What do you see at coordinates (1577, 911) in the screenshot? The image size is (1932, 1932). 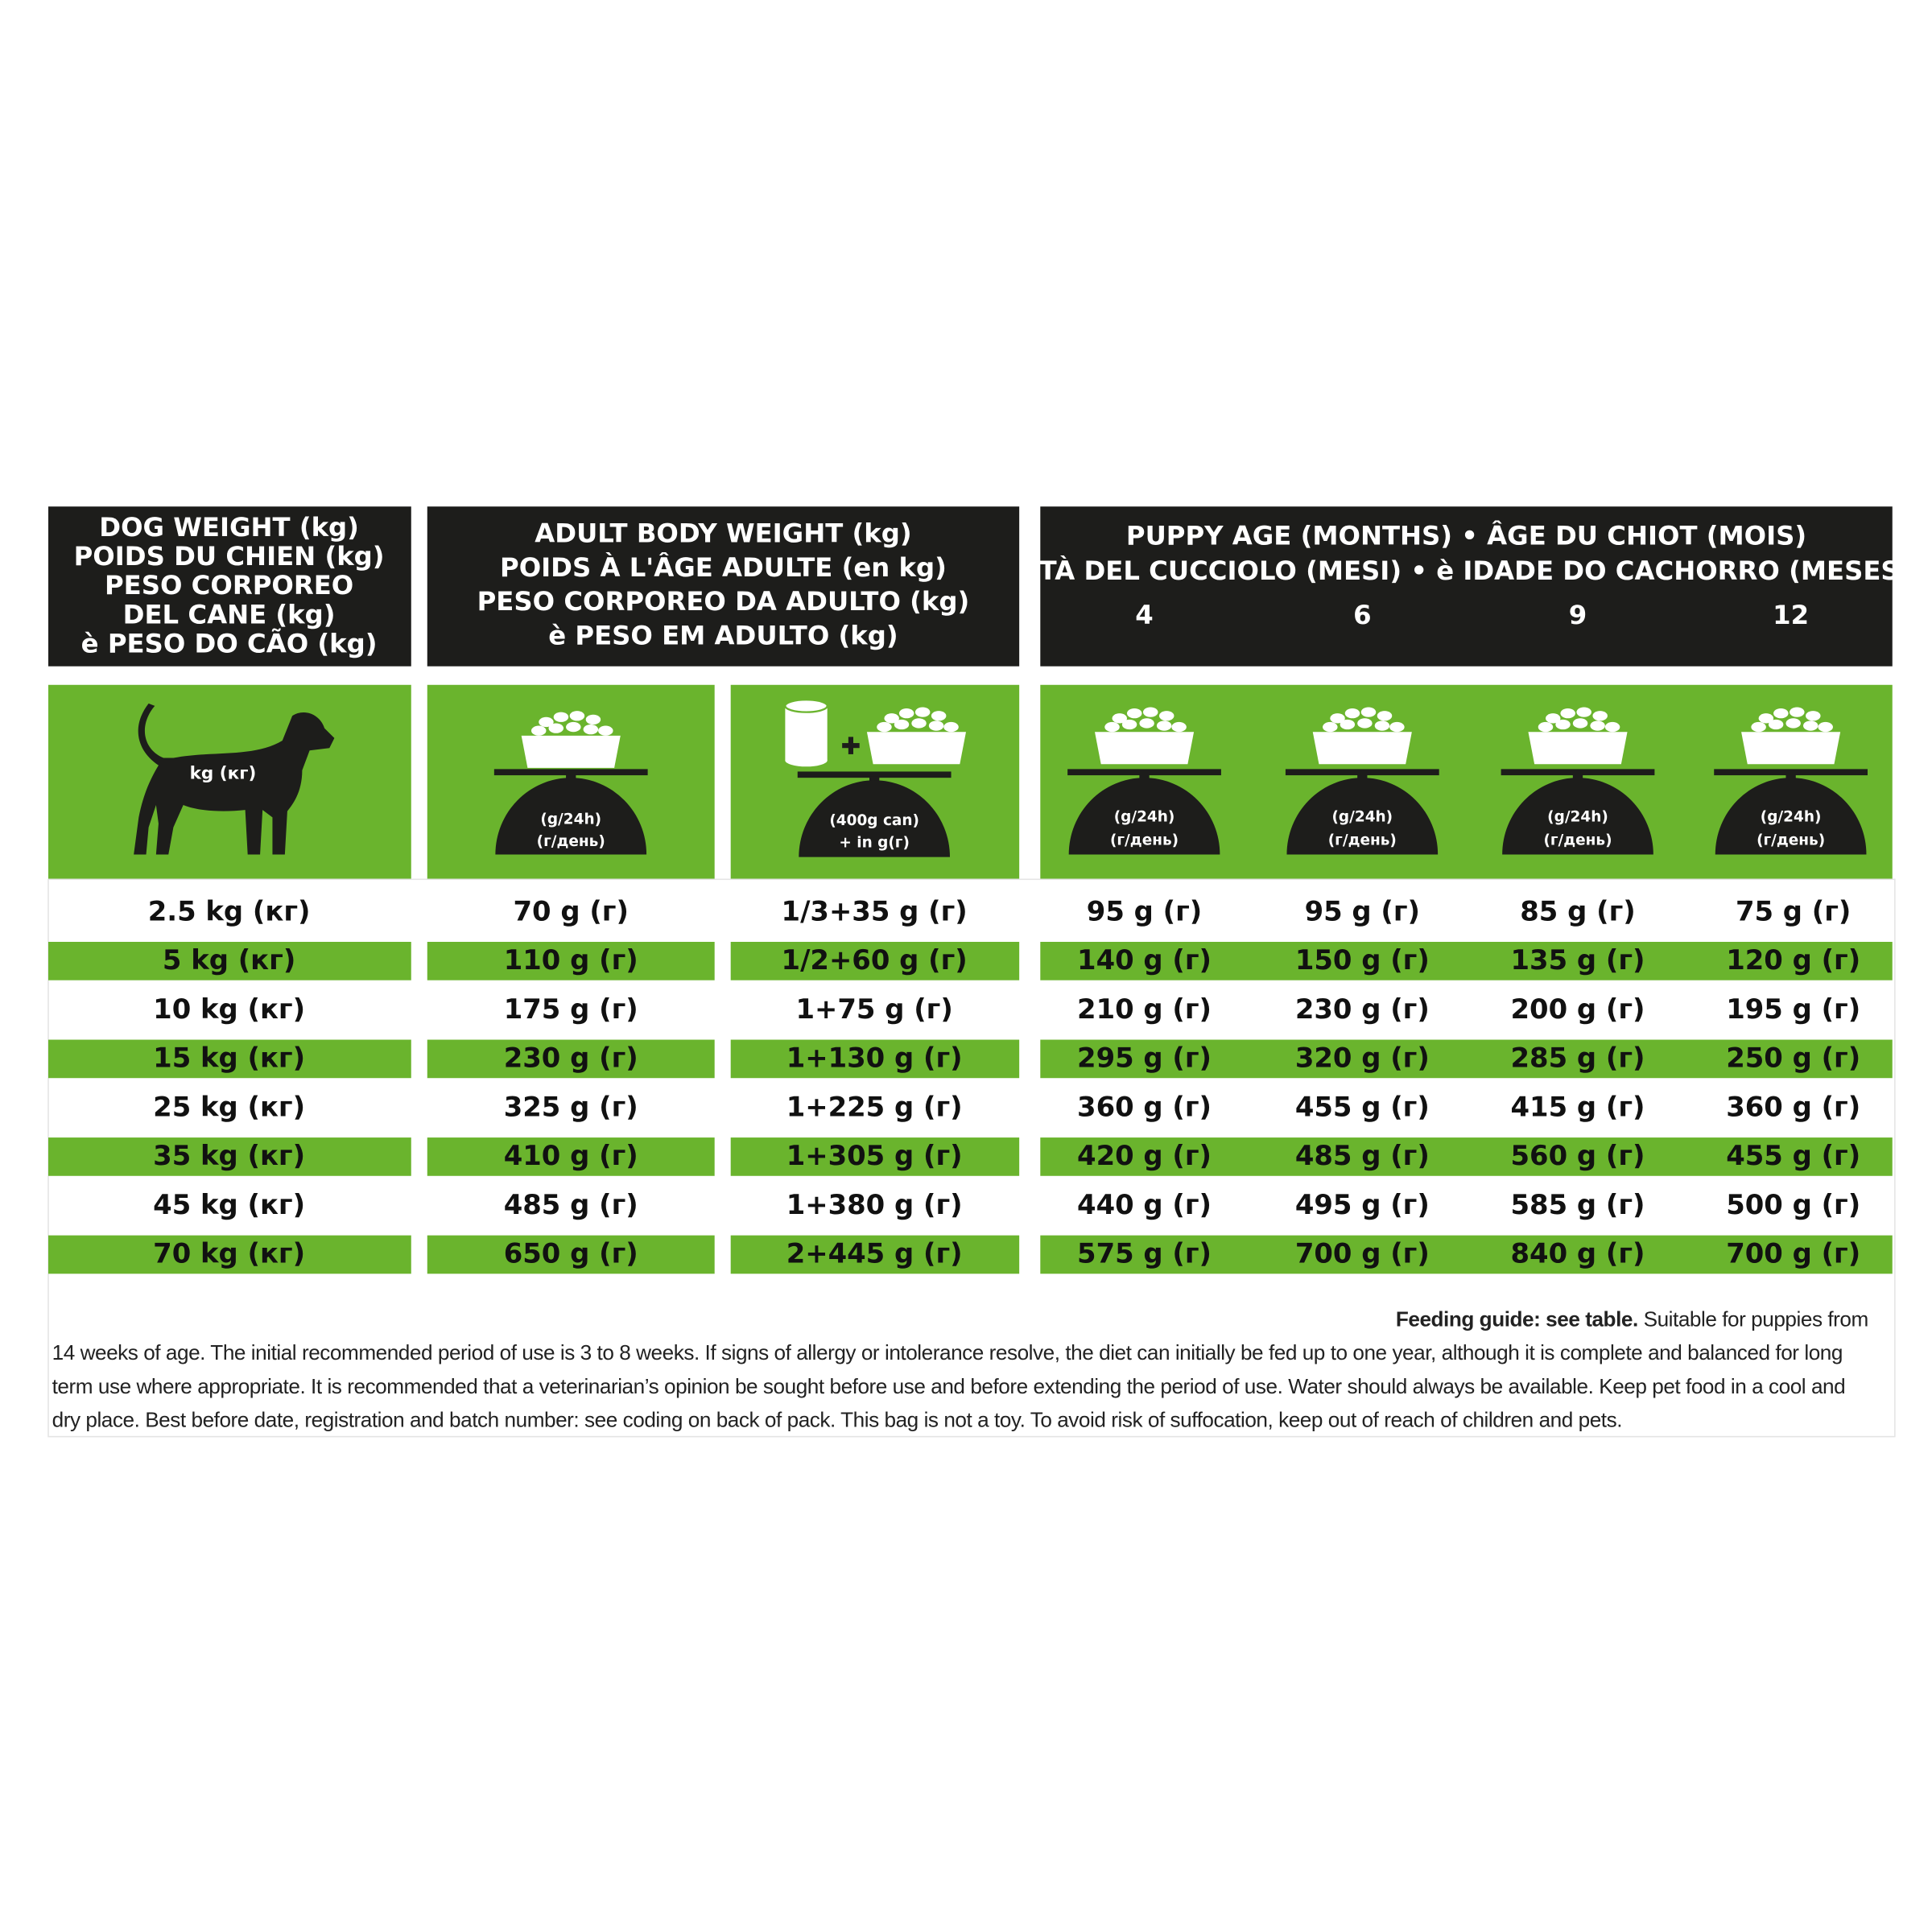 I see `table-cell: 85 g (г)` at bounding box center [1577, 911].